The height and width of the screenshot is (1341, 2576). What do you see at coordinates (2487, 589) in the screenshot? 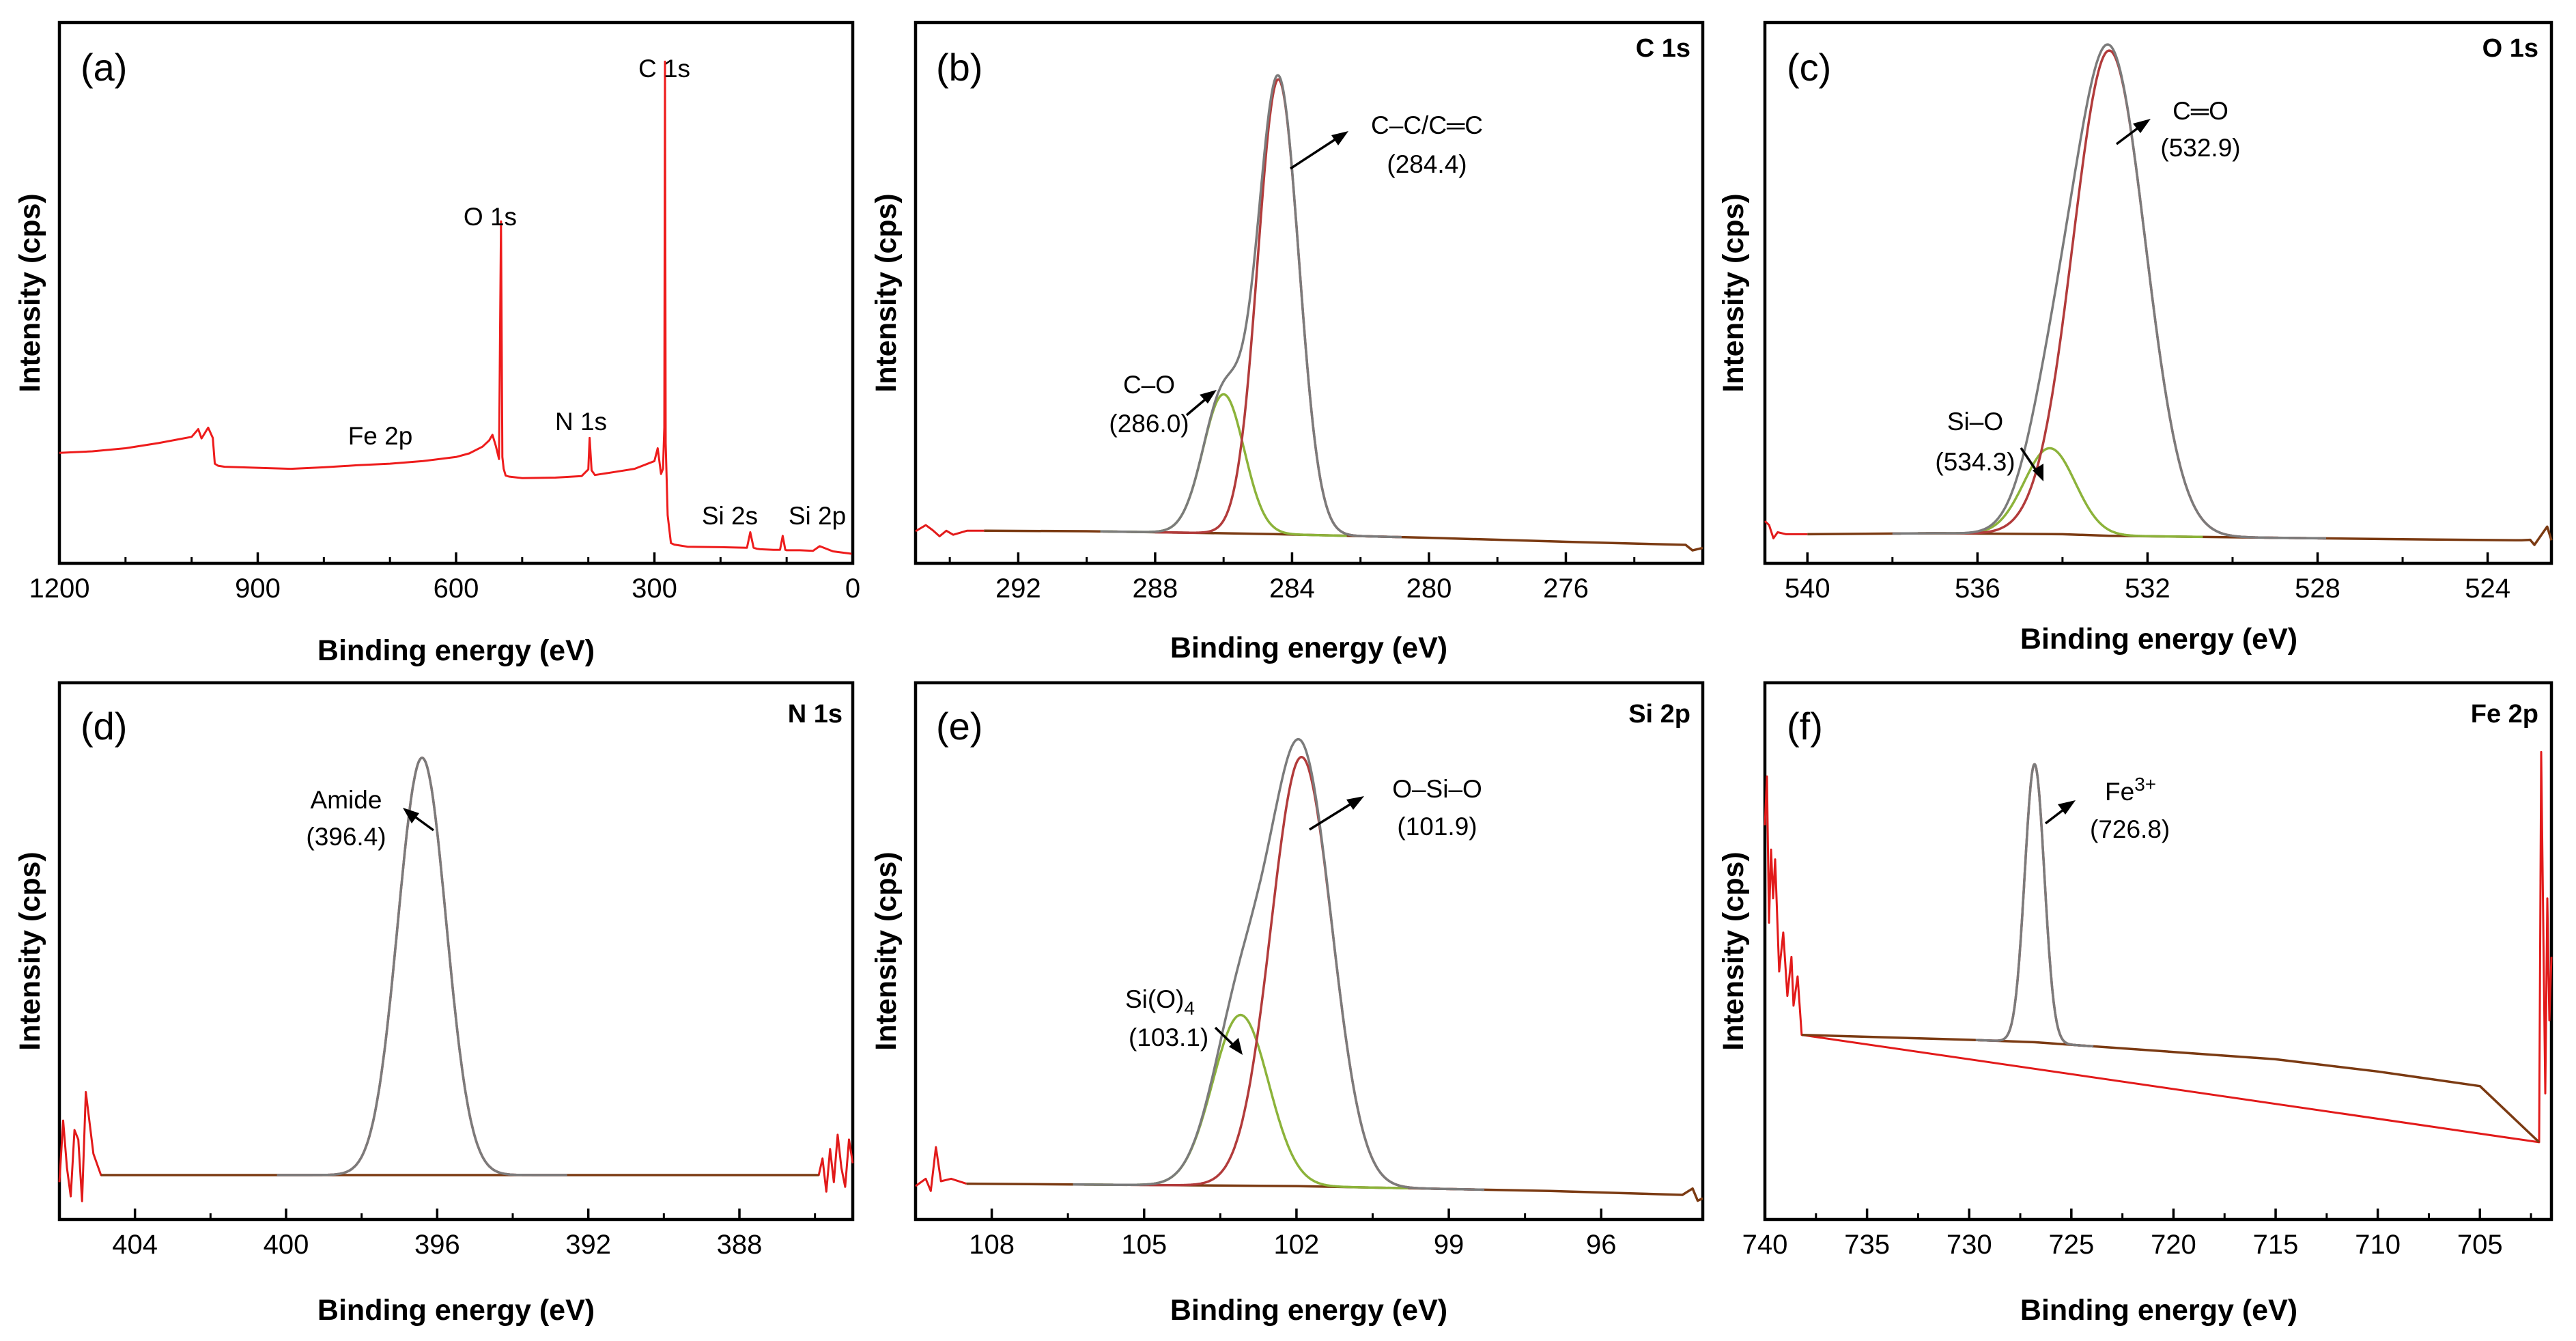
I see `x-tick-label: 524` at bounding box center [2487, 589].